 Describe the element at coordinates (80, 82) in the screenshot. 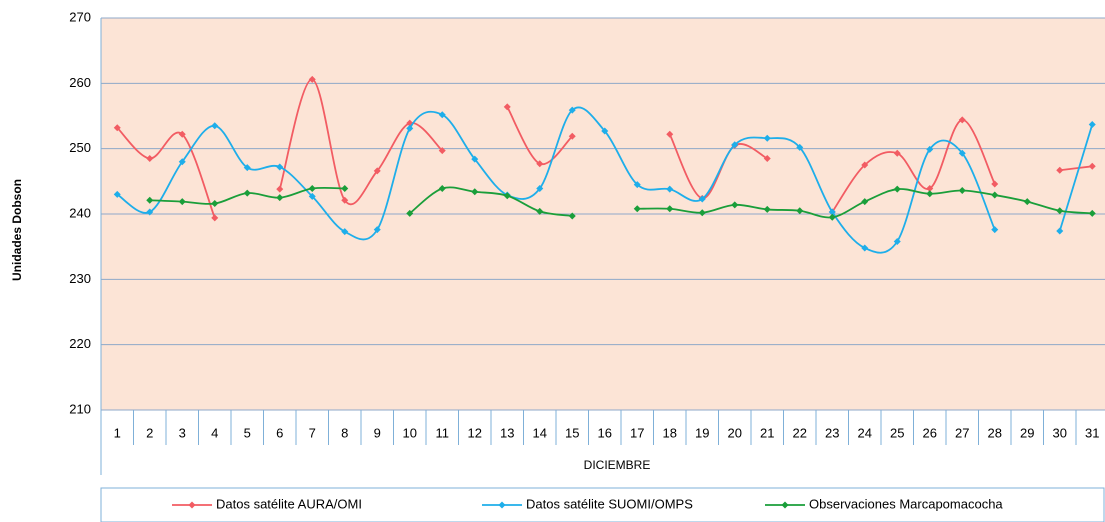

I see `y-tick-label: 260` at that location.